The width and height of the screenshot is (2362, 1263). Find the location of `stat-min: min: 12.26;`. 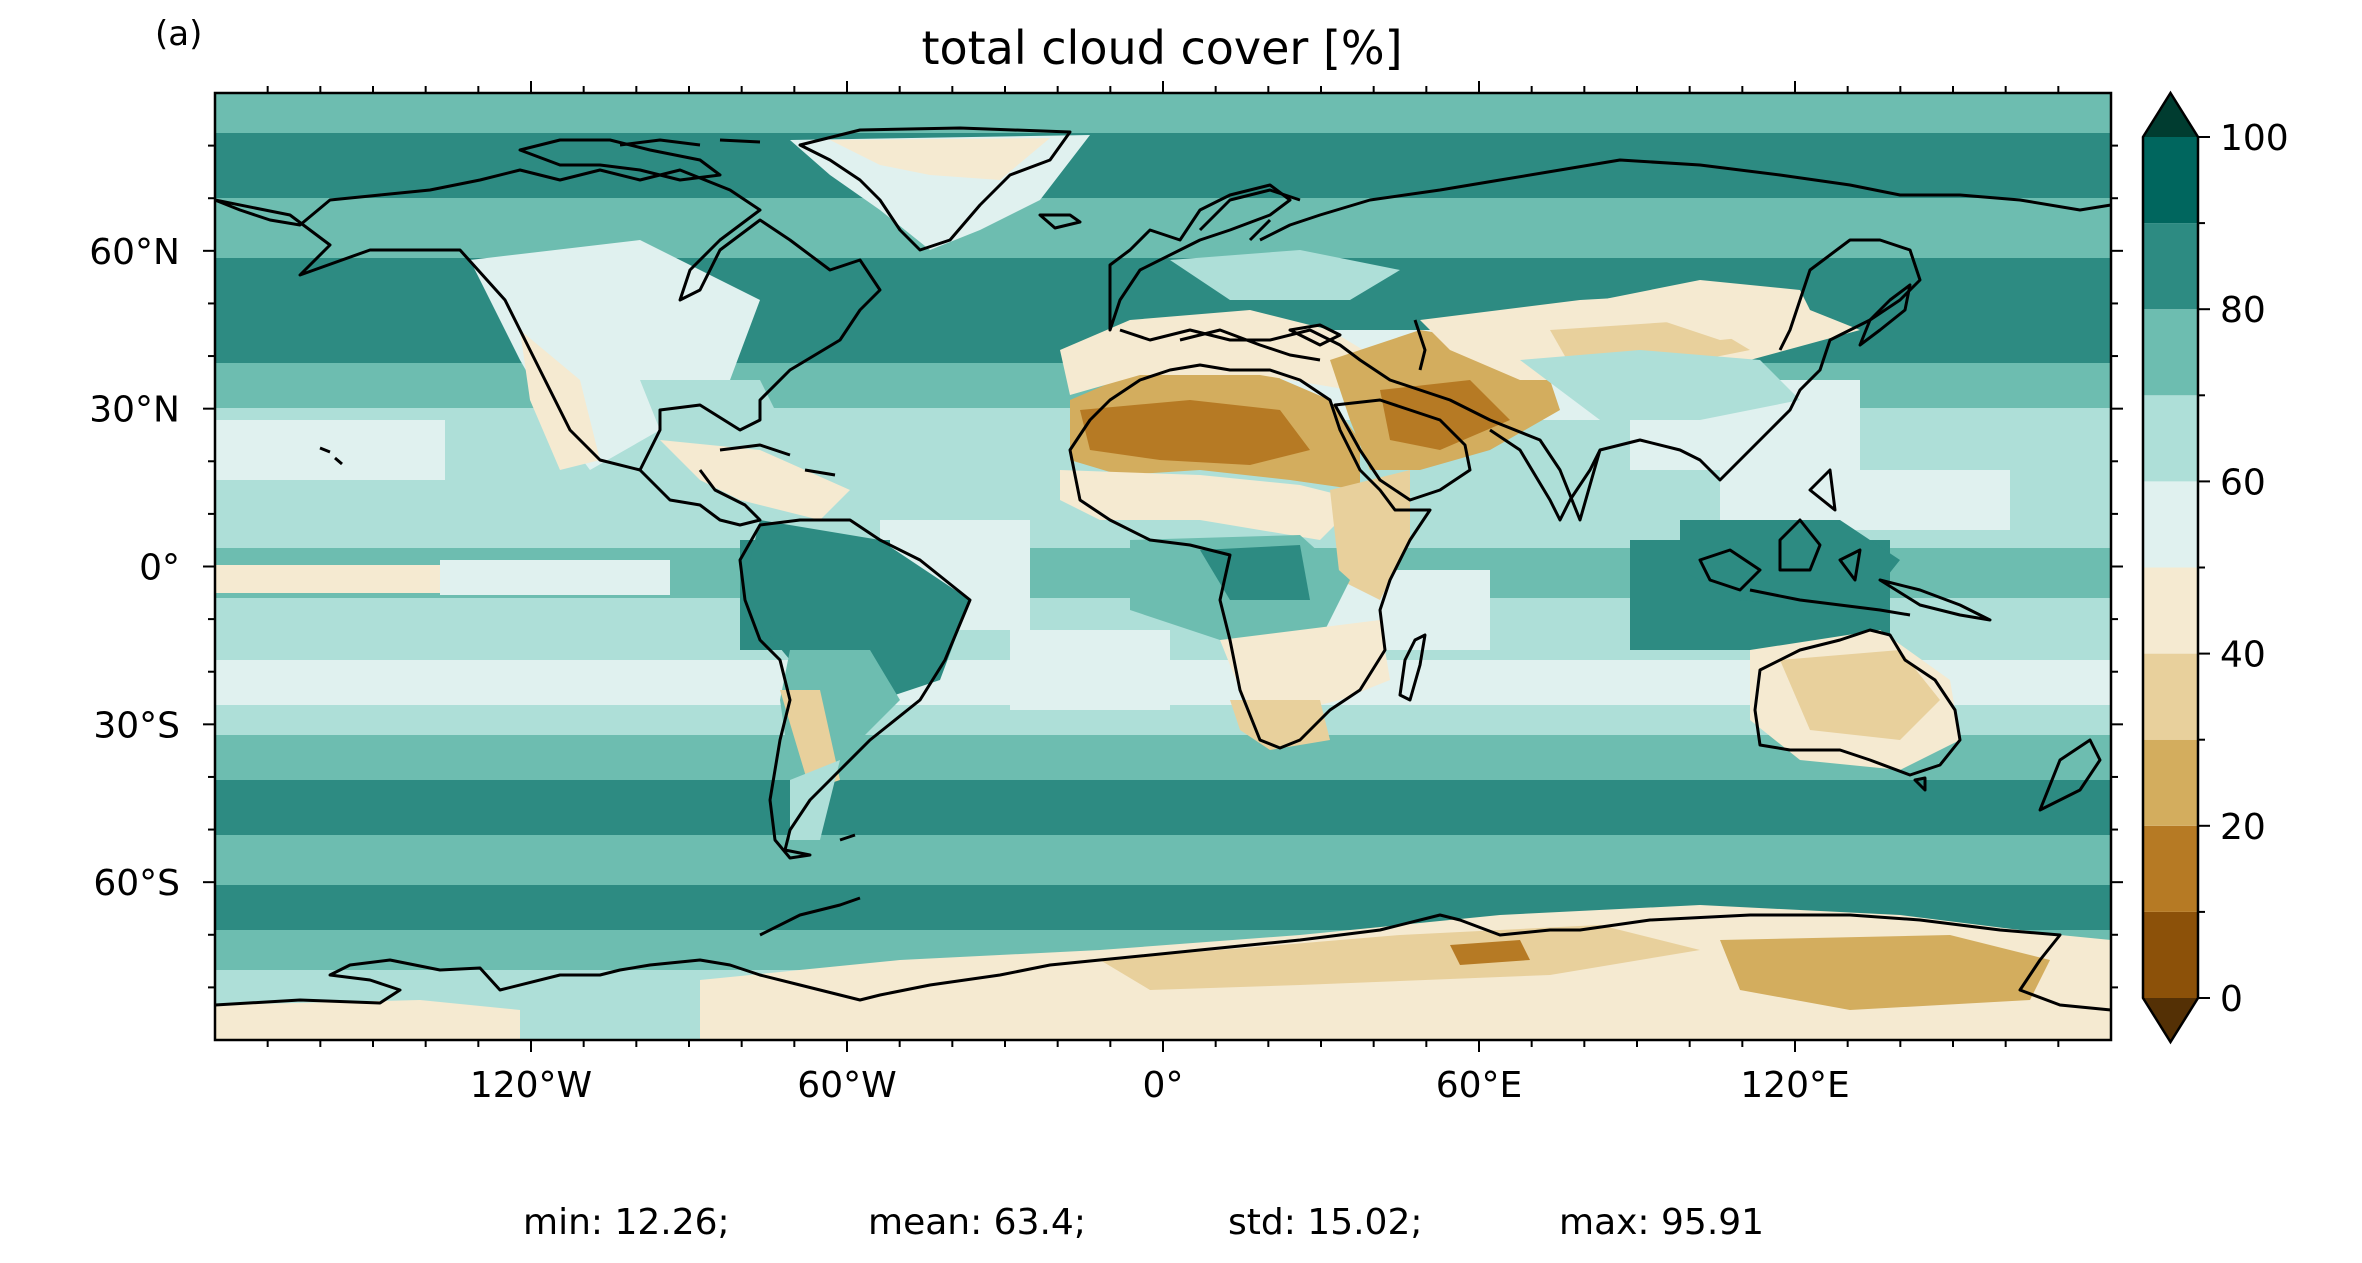

stat-min: min: 12.26; is located at coordinates (626, 1222).